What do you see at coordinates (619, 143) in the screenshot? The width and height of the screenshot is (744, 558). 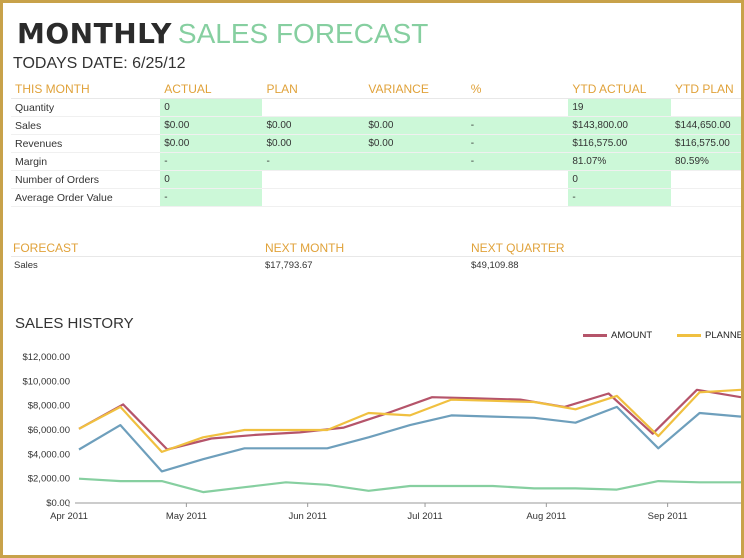 I see `cell-ytd-actual: $116,575.00` at bounding box center [619, 143].